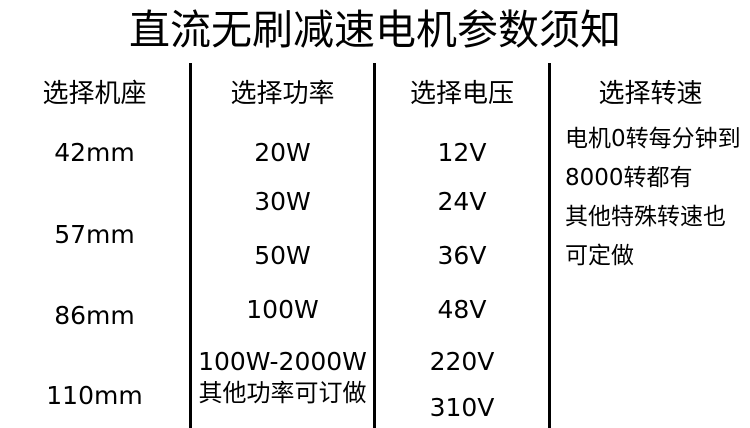 This screenshot has width=750, height=428. Describe the element at coordinates (462, 309) in the screenshot. I see `cell-voltage-3: 48V` at that location.